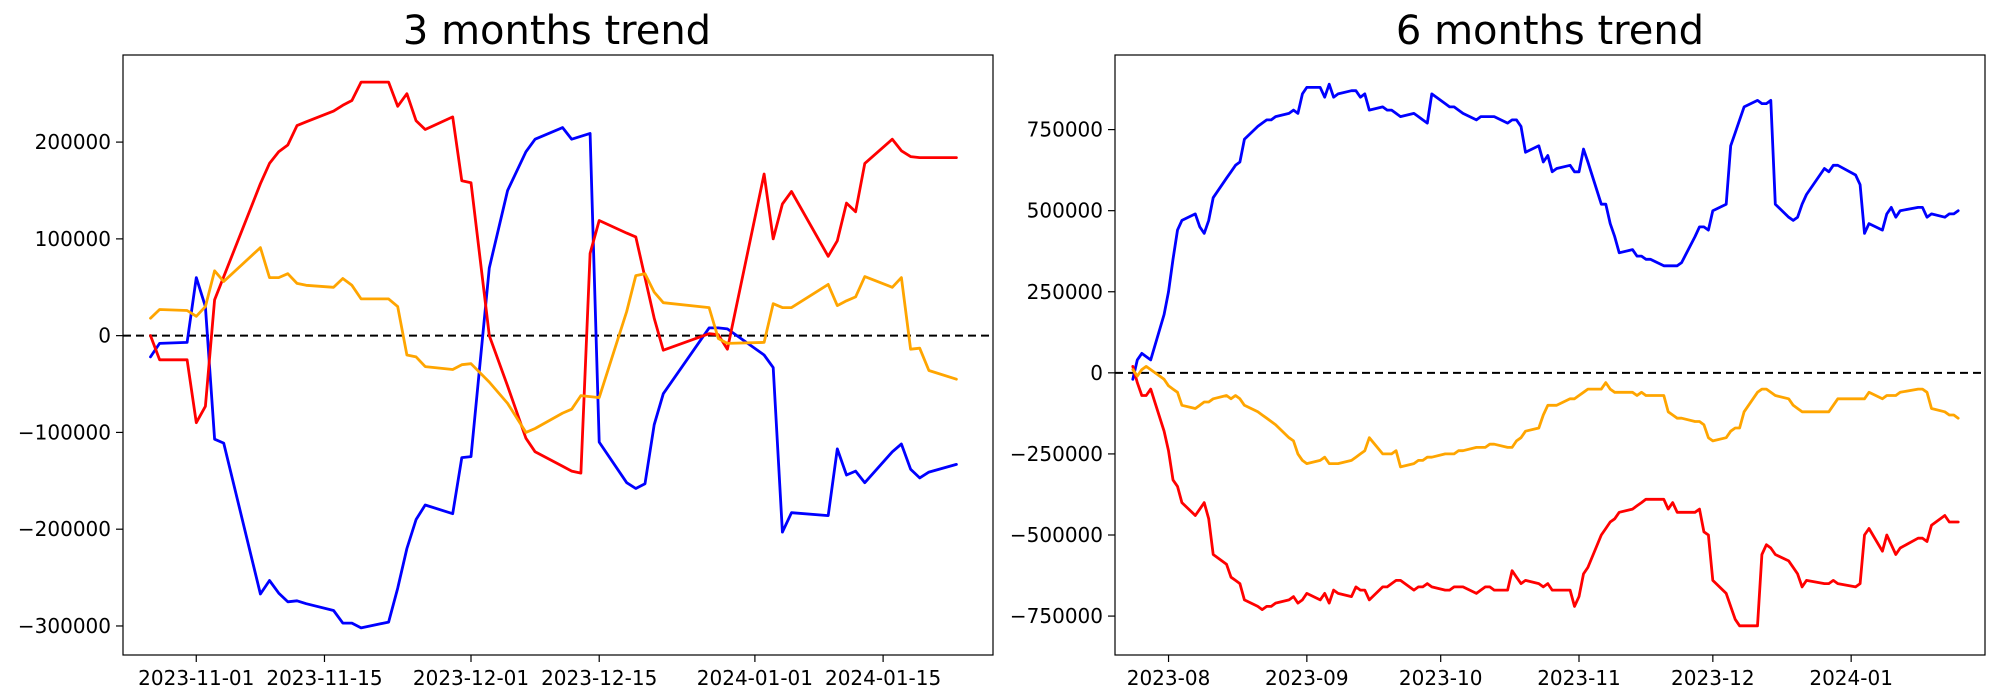  I want to click on y-axis: −750000 −500000 −250000 0 250000 500000 750000, so click(1062, 373).